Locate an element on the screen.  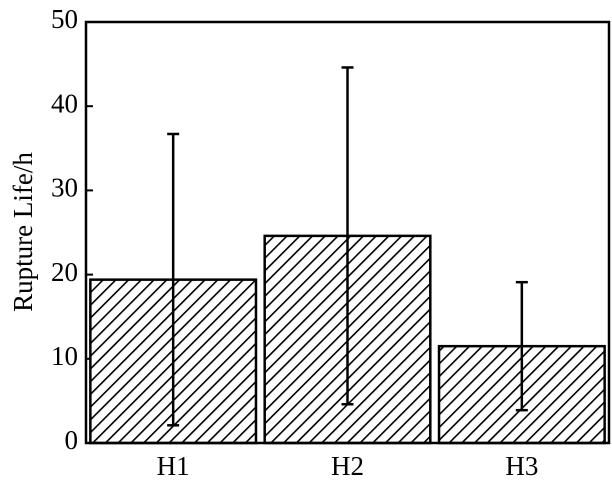
x-tick-label: H2 is located at coordinates (347, 466).